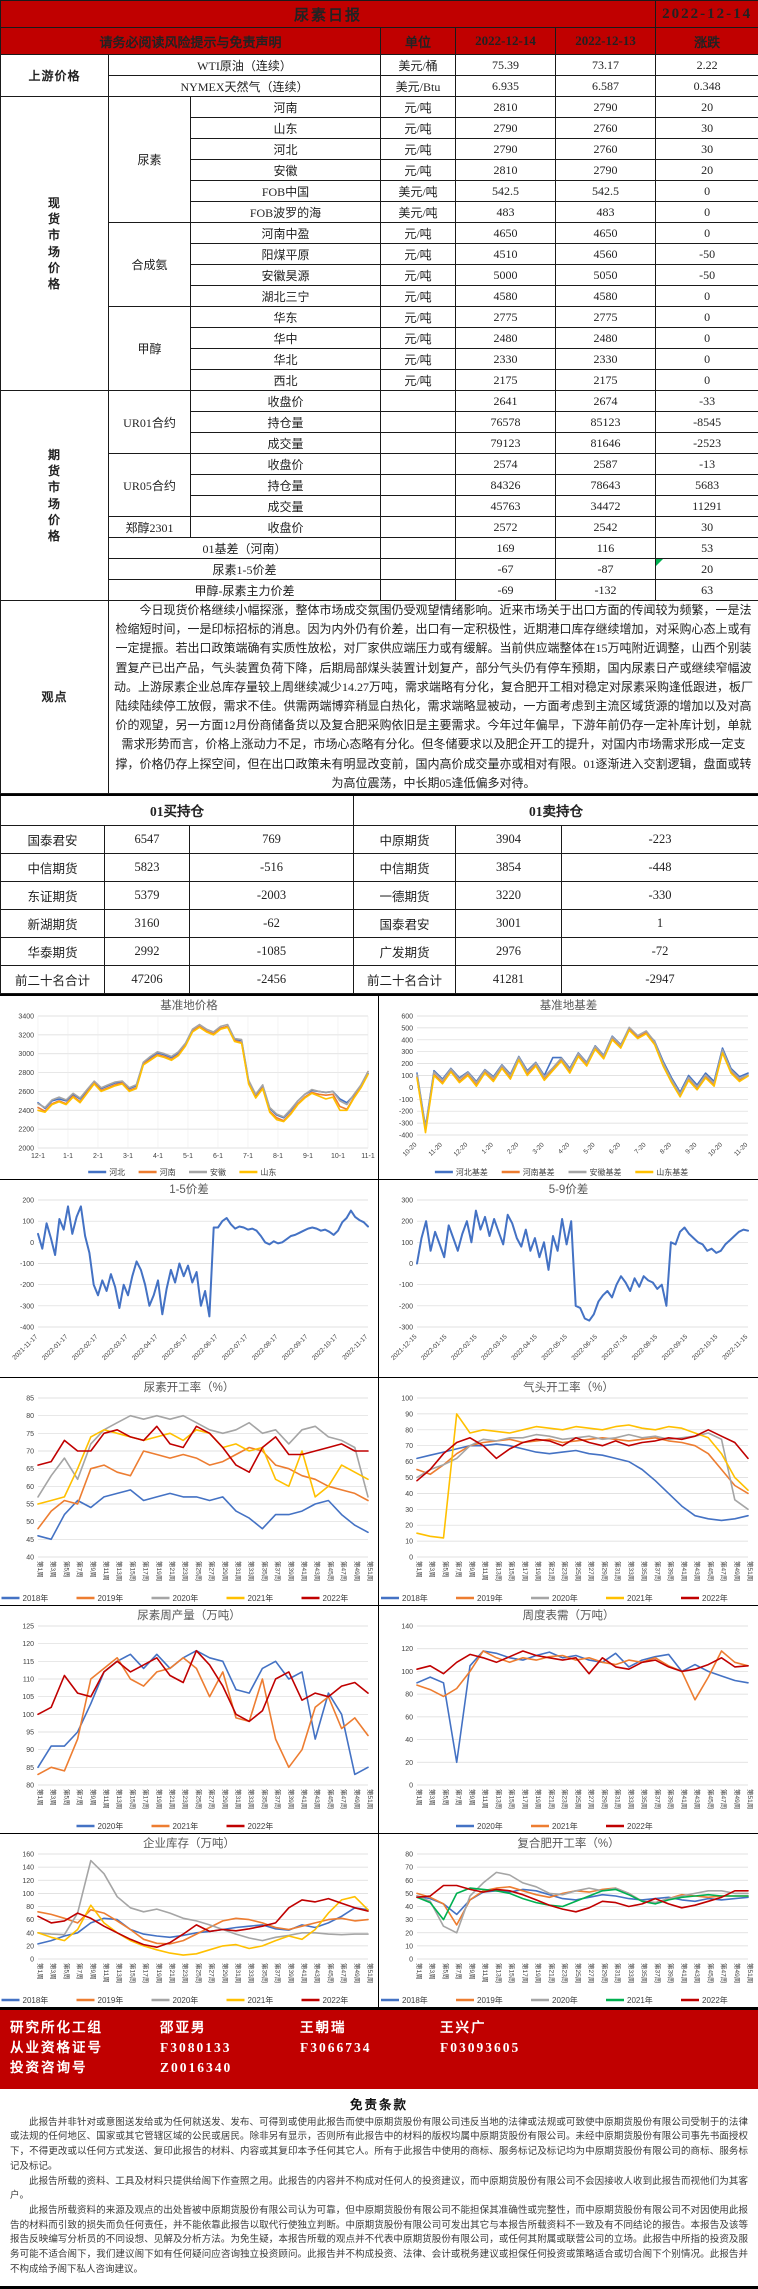 This screenshot has height=2289, width=758. I want to click on buy-broker-name: 前二十名合计, so click(53, 979).